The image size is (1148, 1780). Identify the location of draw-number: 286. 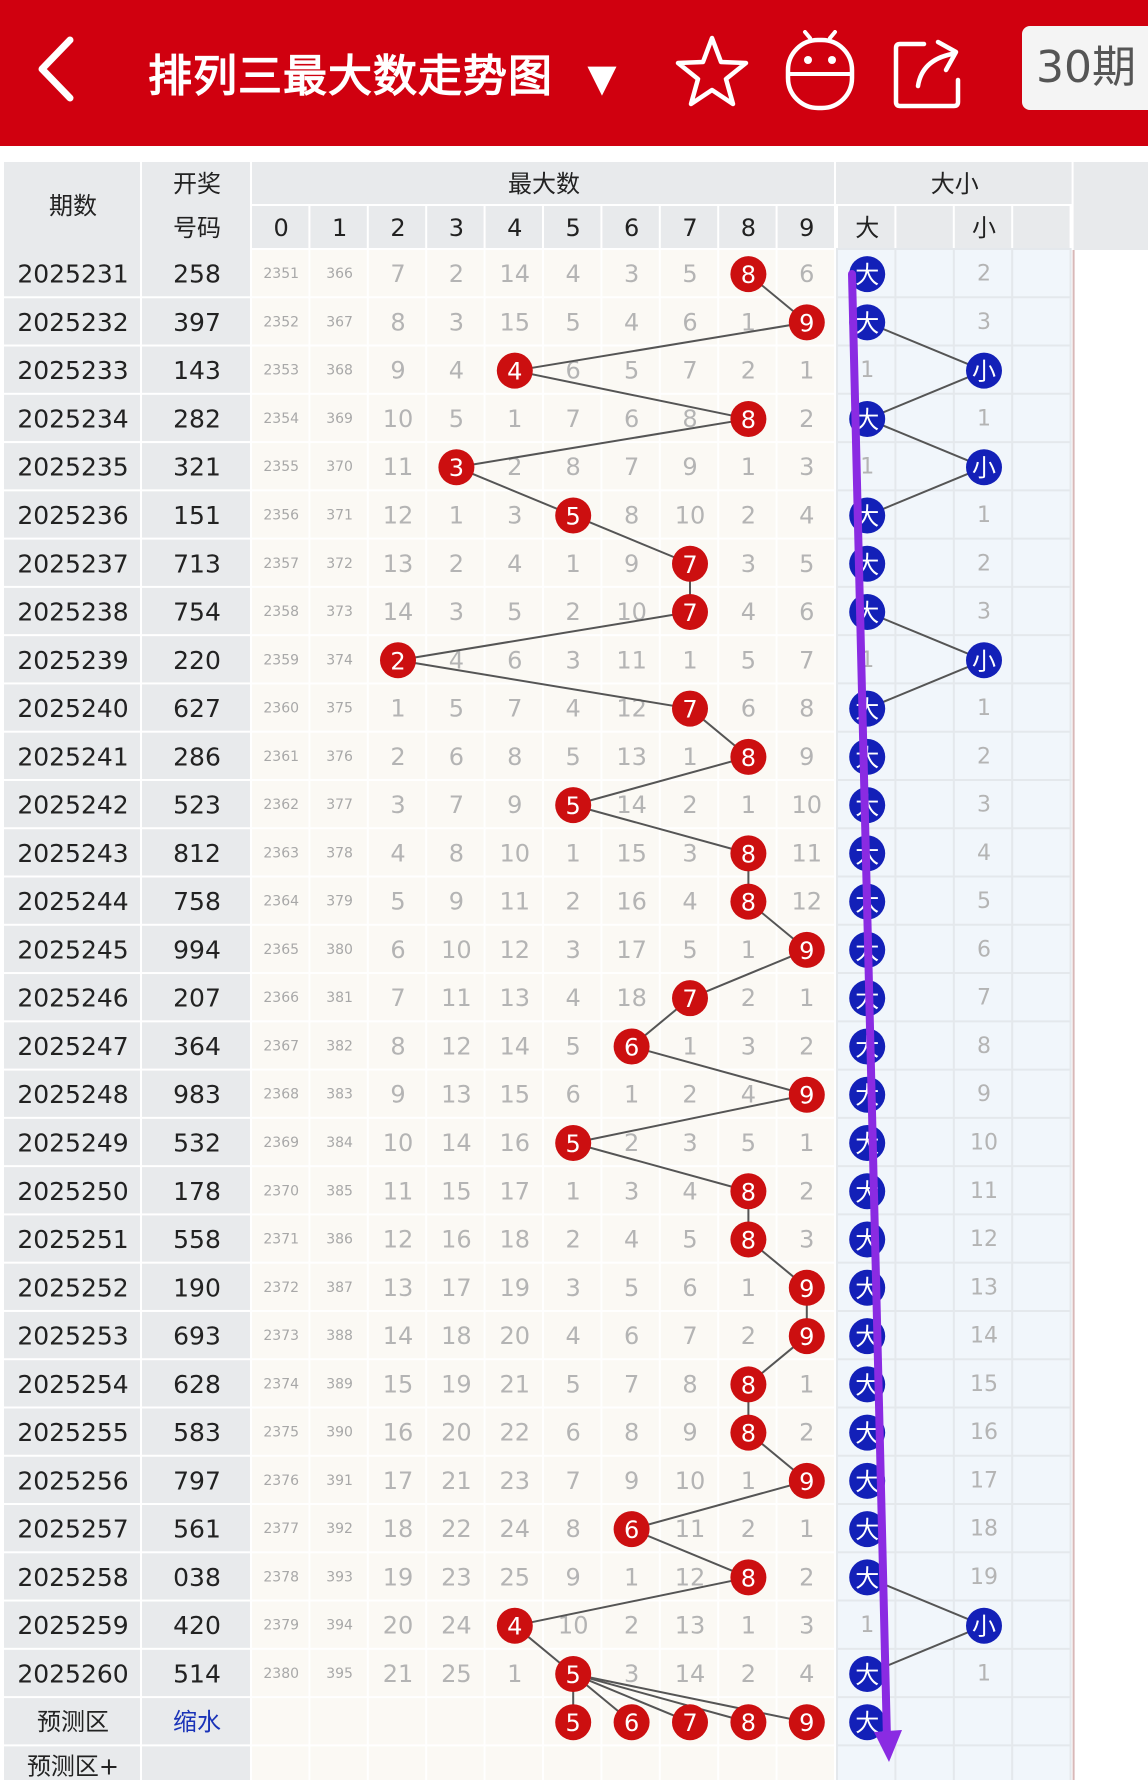
(197, 756).